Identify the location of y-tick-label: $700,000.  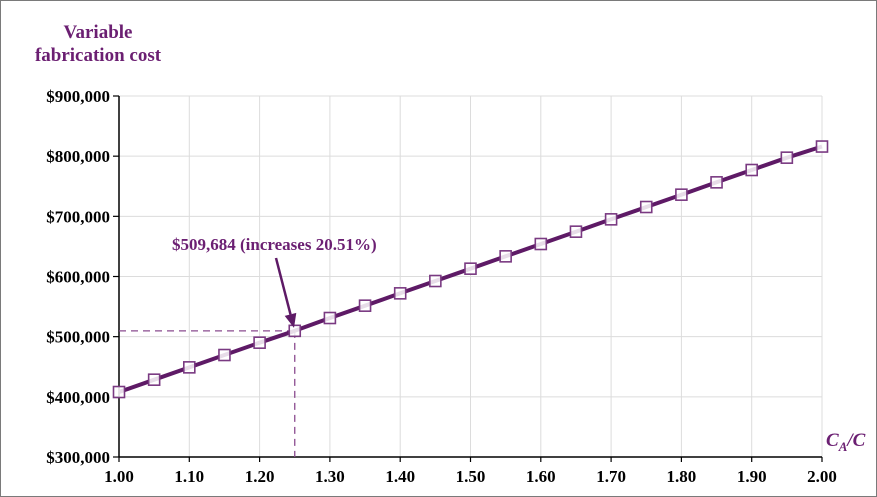
(78, 216).